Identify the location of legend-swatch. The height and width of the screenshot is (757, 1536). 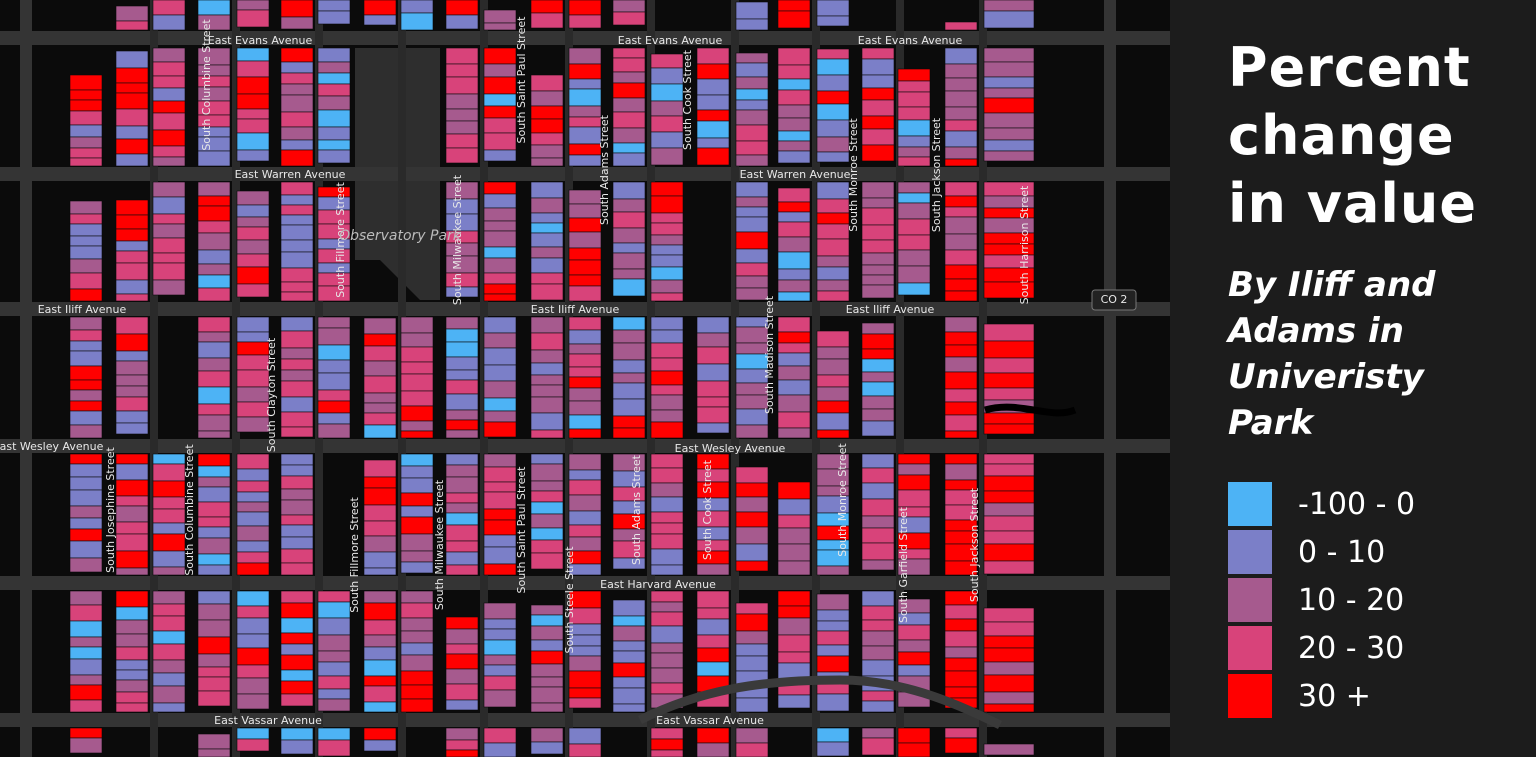
(1250, 600).